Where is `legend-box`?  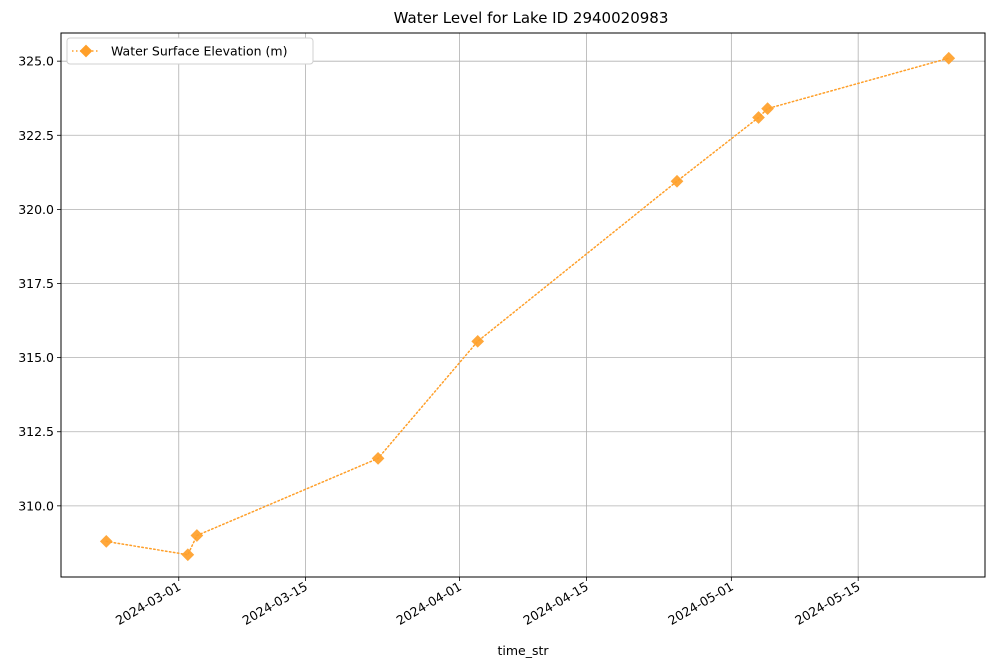 legend-box is located at coordinates (190, 51).